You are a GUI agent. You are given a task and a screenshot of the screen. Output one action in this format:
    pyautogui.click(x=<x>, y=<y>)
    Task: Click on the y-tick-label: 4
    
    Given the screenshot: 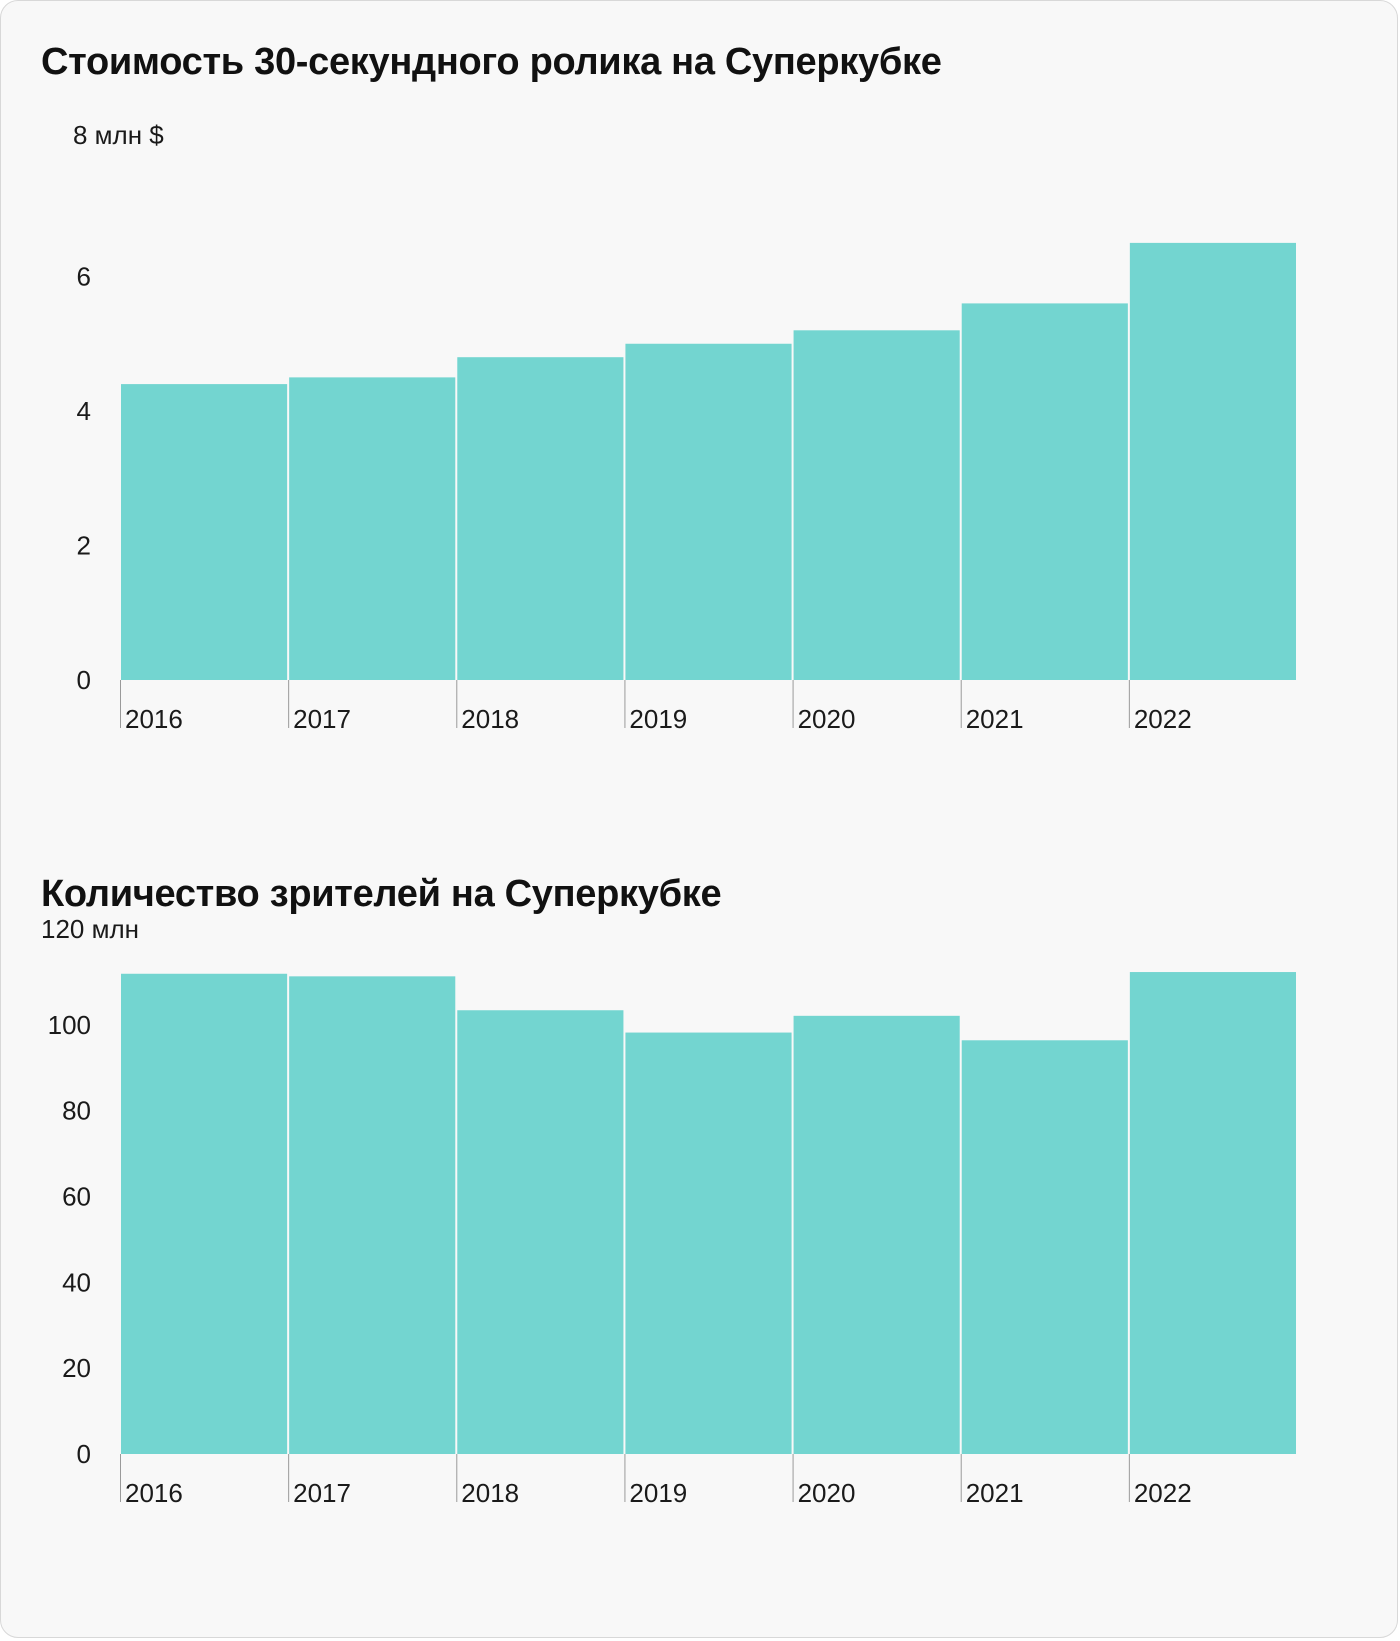 What is the action you would take?
    pyautogui.click(x=84, y=411)
    